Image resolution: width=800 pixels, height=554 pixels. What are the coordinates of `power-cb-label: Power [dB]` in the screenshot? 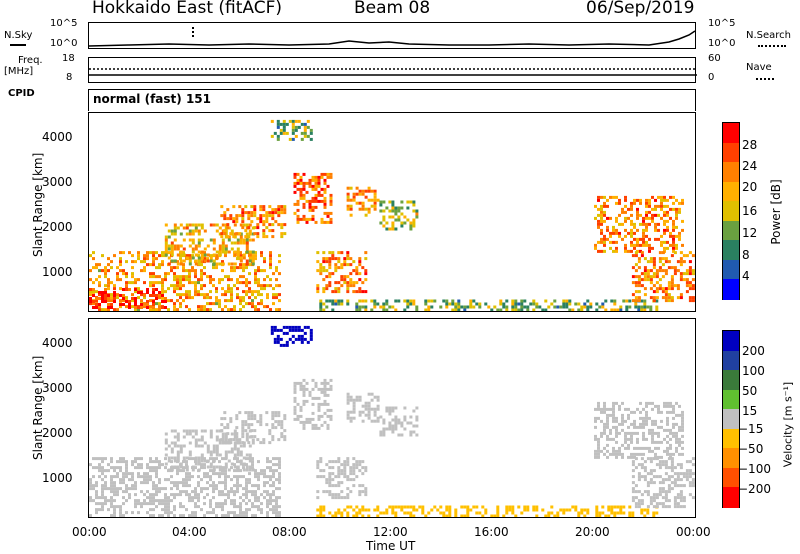 It's located at (776, 212).